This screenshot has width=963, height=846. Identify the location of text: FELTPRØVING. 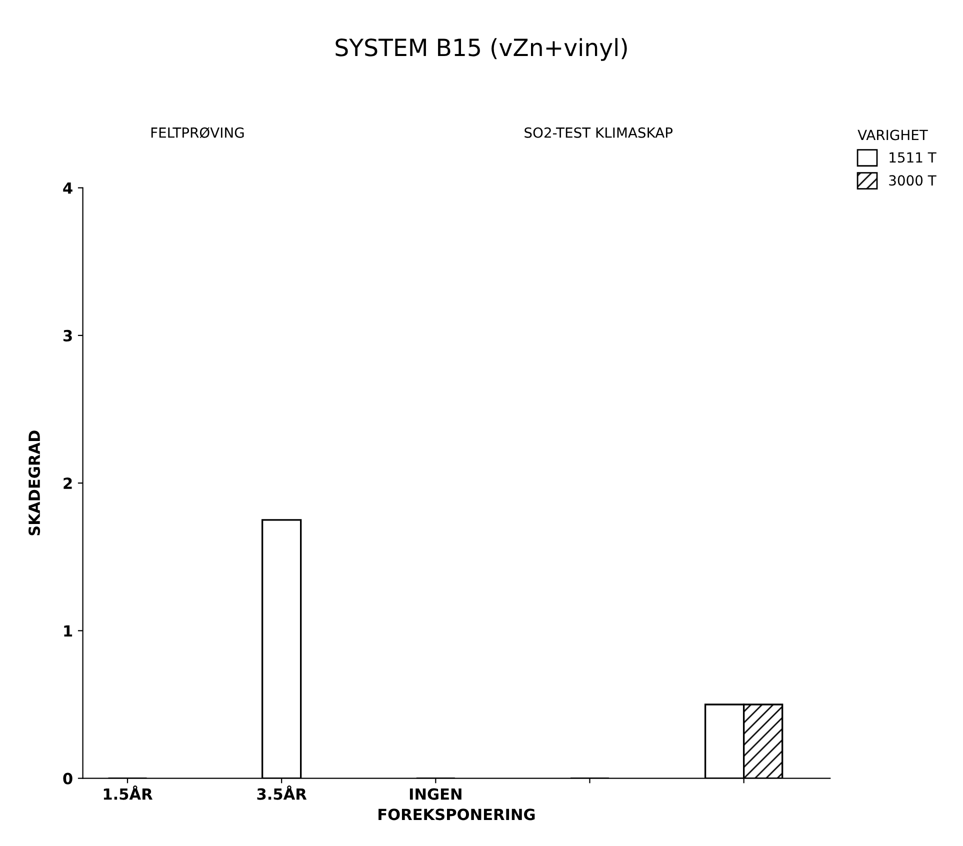
(197, 132).